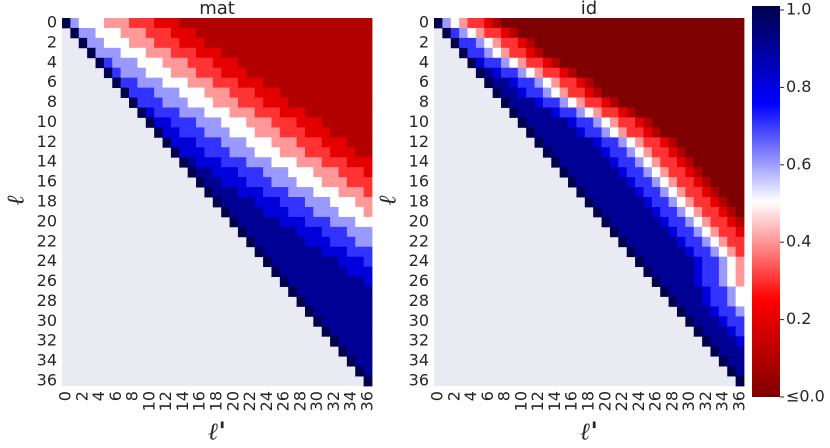  What do you see at coordinates (132, 396) in the screenshot?
I see `x-tick-label: 8` at bounding box center [132, 396].